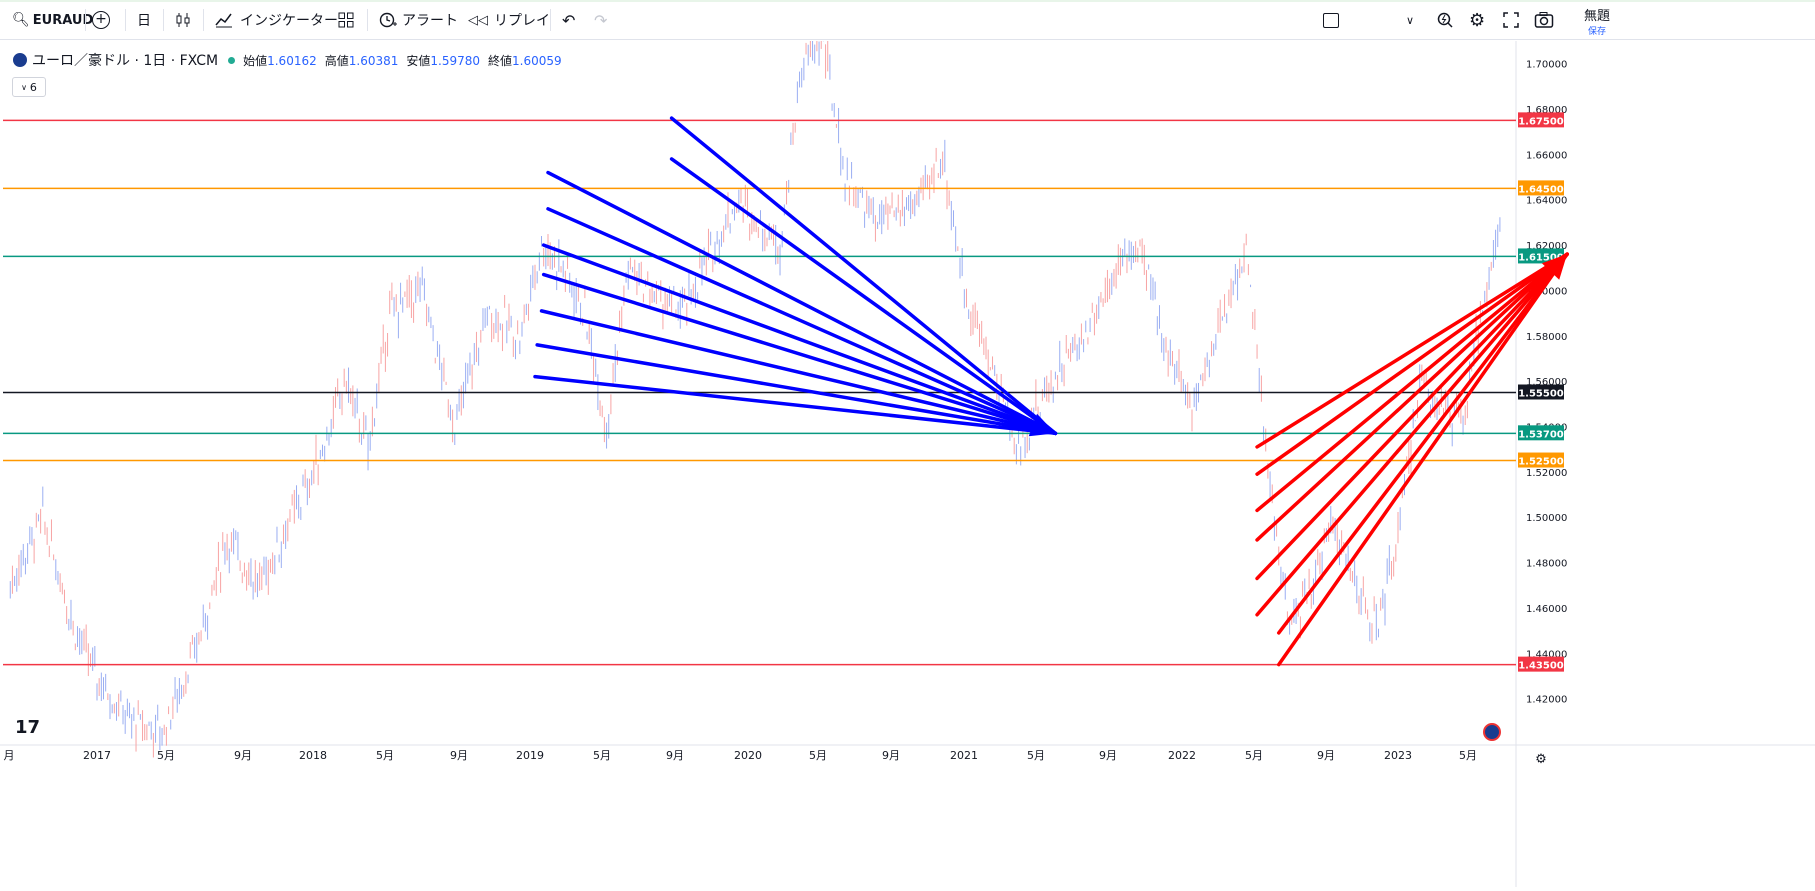  I want to click on legend-high: 高値1.60381, so click(361, 60).